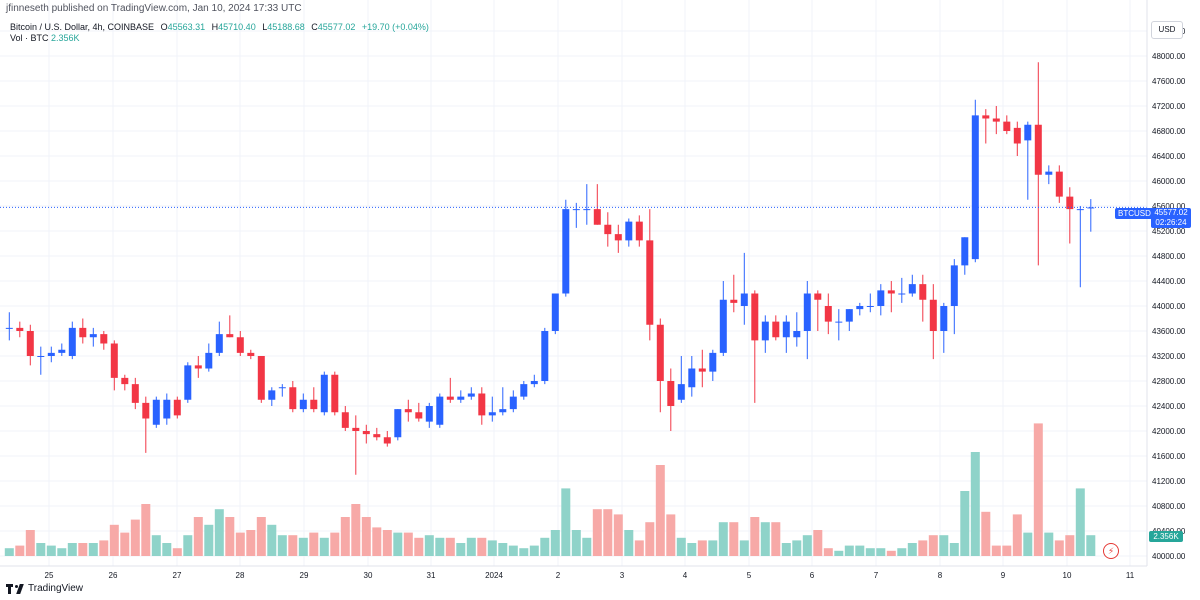 The width and height of the screenshot is (1200, 600). What do you see at coordinates (164, 27) in the screenshot?
I see `open-label: O` at bounding box center [164, 27].